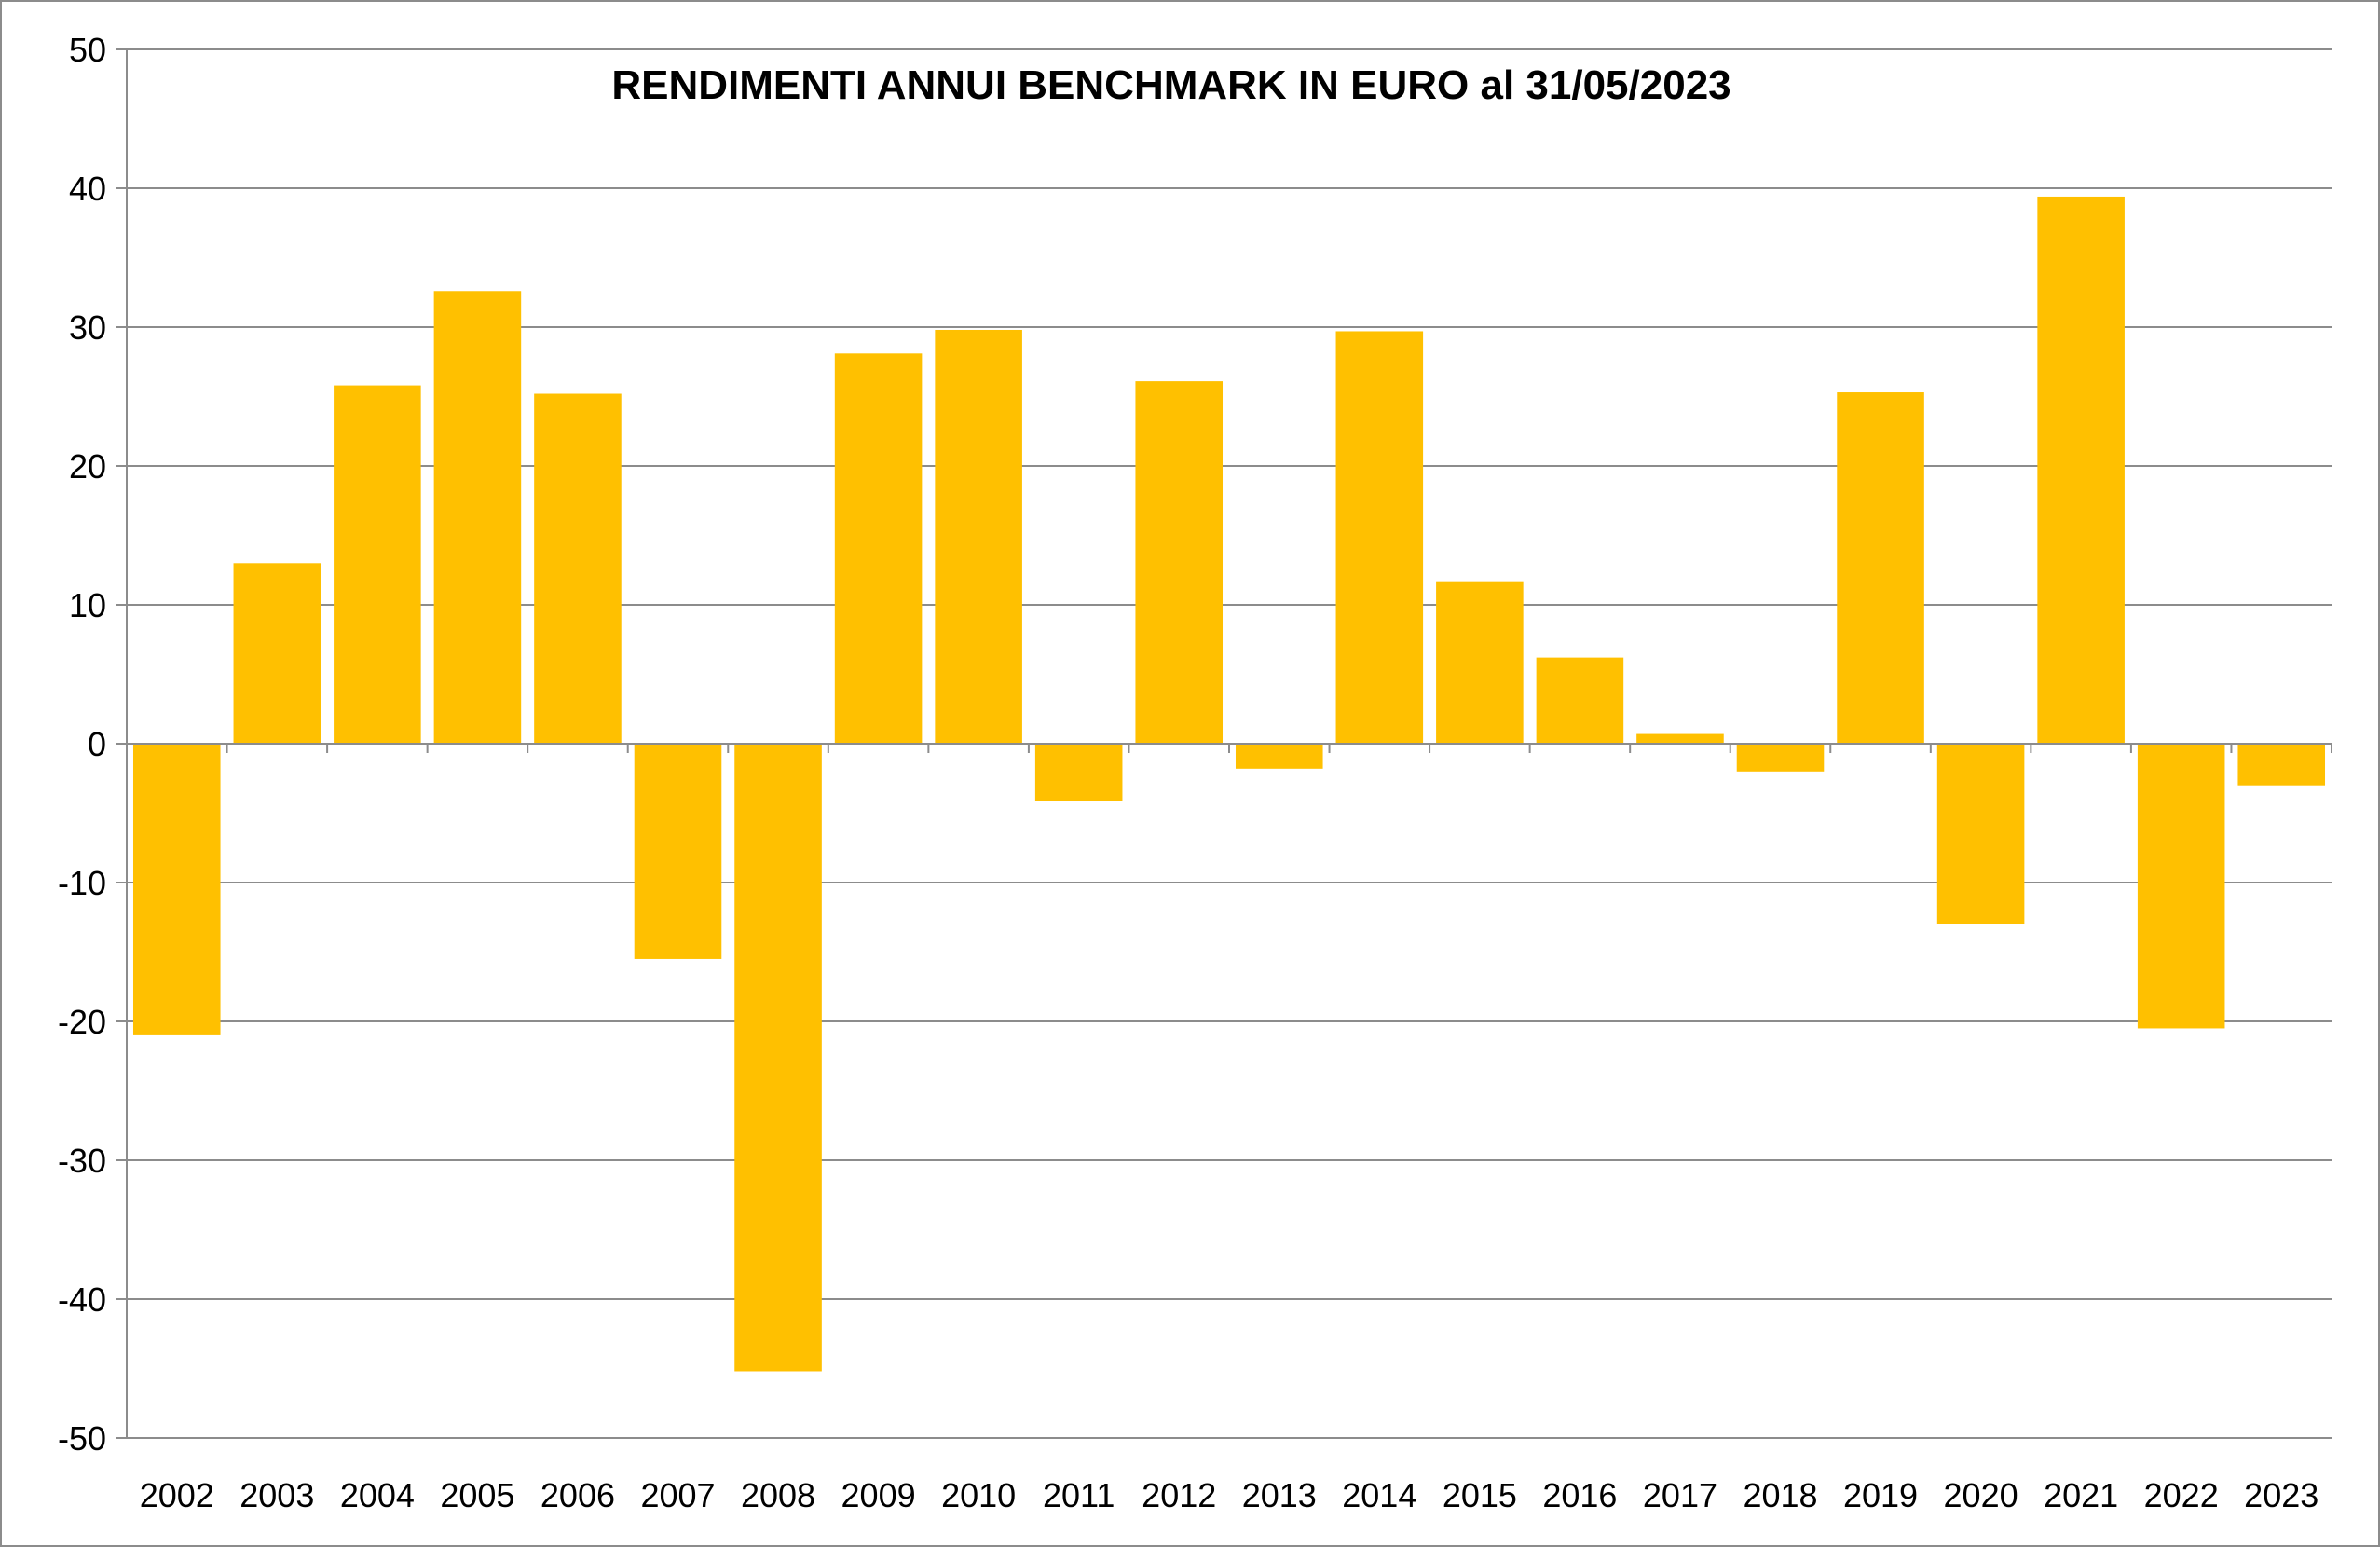 This screenshot has width=2380, height=1547. What do you see at coordinates (1580, 700) in the screenshot?
I see `bar-2016` at bounding box center [1580, 700].